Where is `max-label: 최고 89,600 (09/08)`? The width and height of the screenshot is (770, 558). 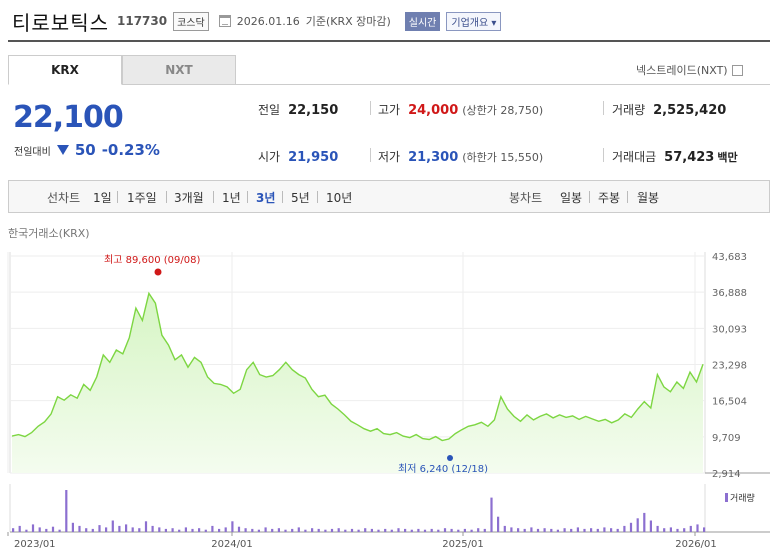
max-label: 최고 89,600 (09/08) is located at coordinates (152, 260).